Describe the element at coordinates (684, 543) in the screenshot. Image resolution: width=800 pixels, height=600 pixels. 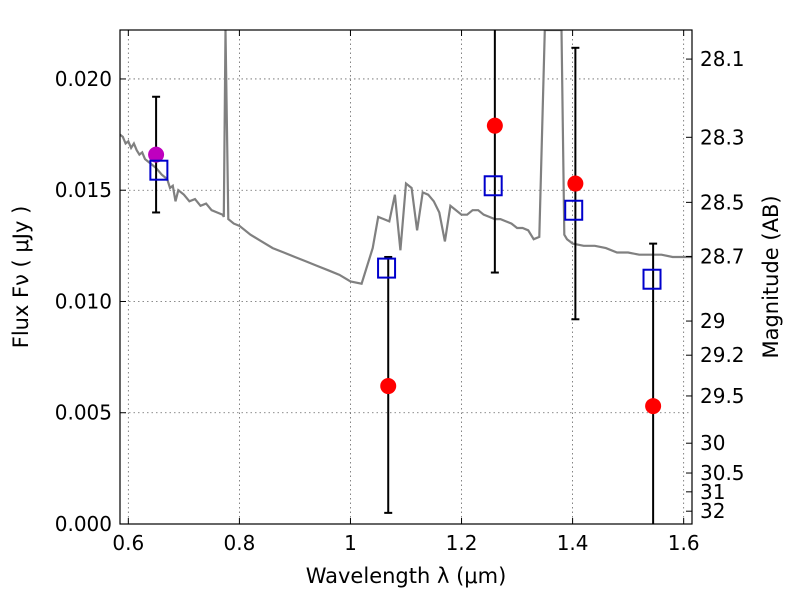
I see `x-tick-label: 1.6` at that location.